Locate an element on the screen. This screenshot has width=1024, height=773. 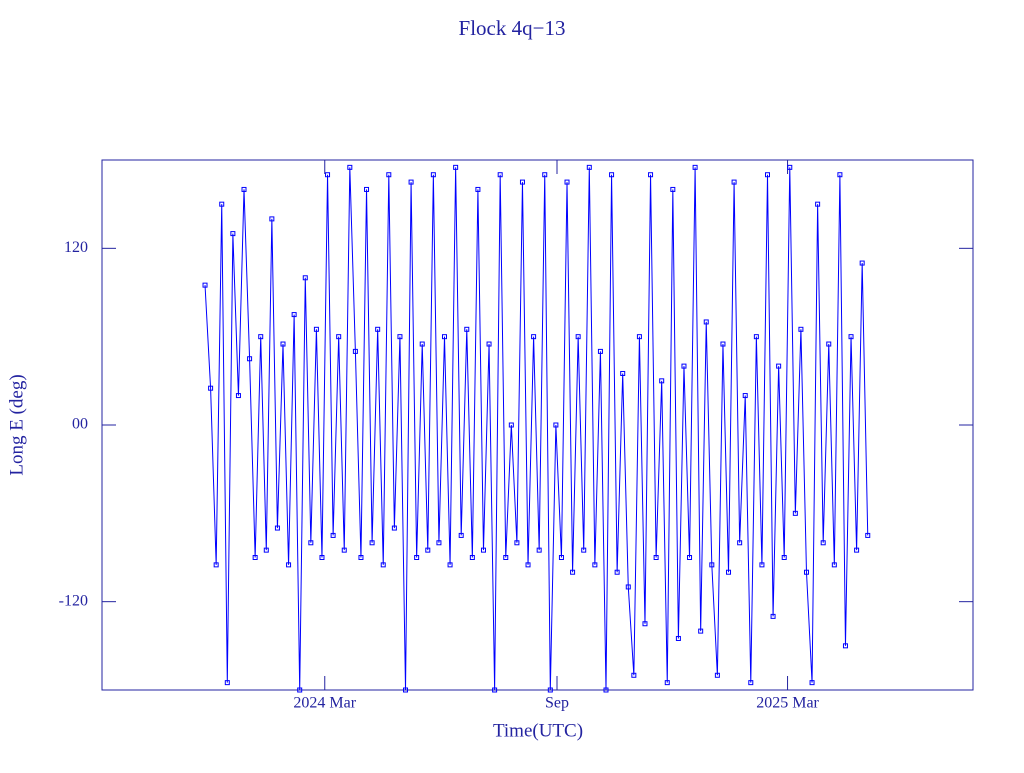
x-tick-label: Sep is located at coordinates (557, 703).